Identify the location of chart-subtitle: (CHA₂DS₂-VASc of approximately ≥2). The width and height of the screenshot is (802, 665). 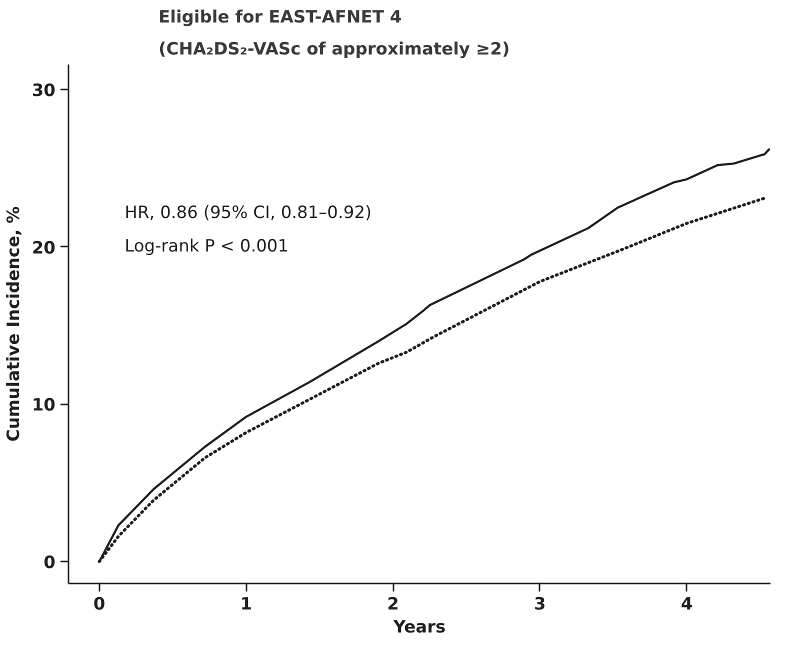
(334, 50).